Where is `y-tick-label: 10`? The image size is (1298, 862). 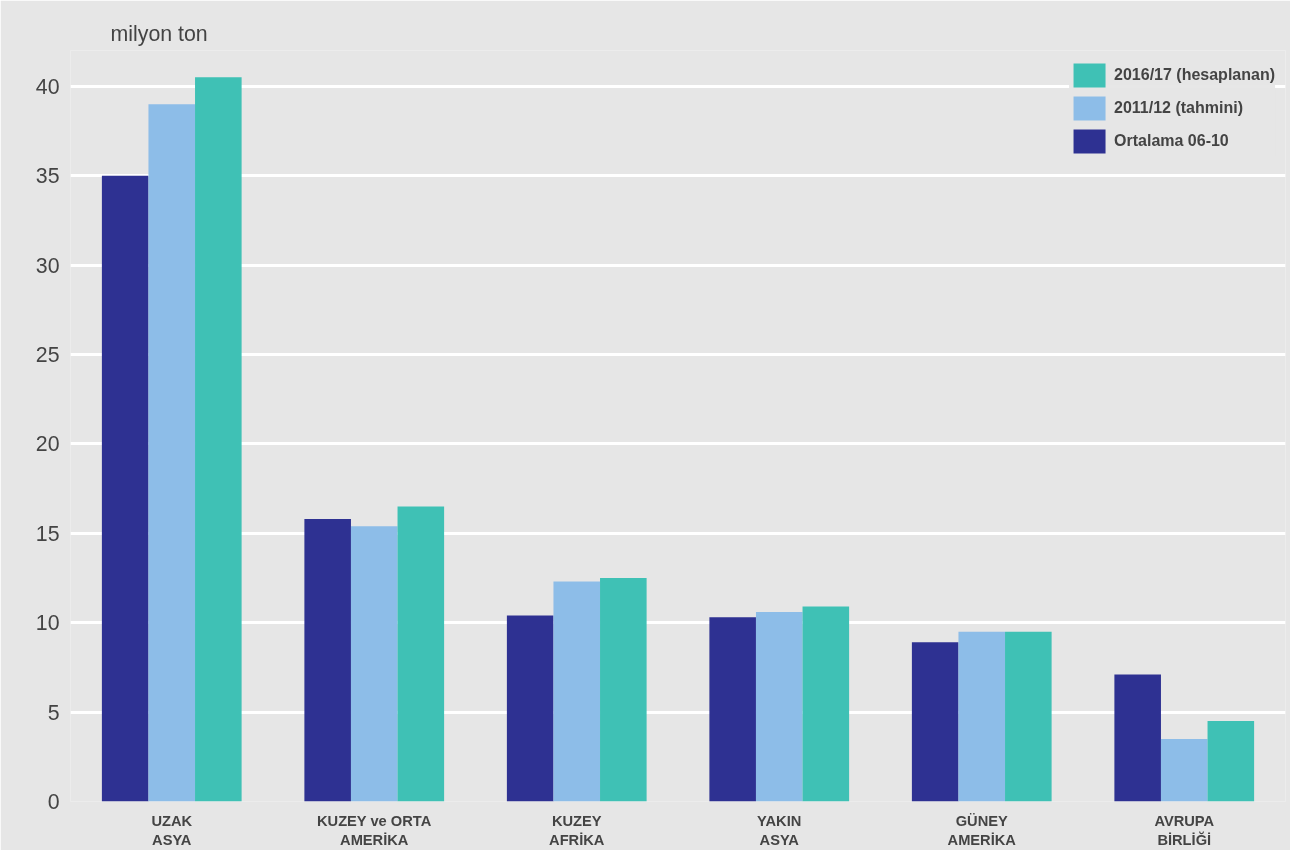
y-tick-label: 10 is located at coordinates (47, 623).